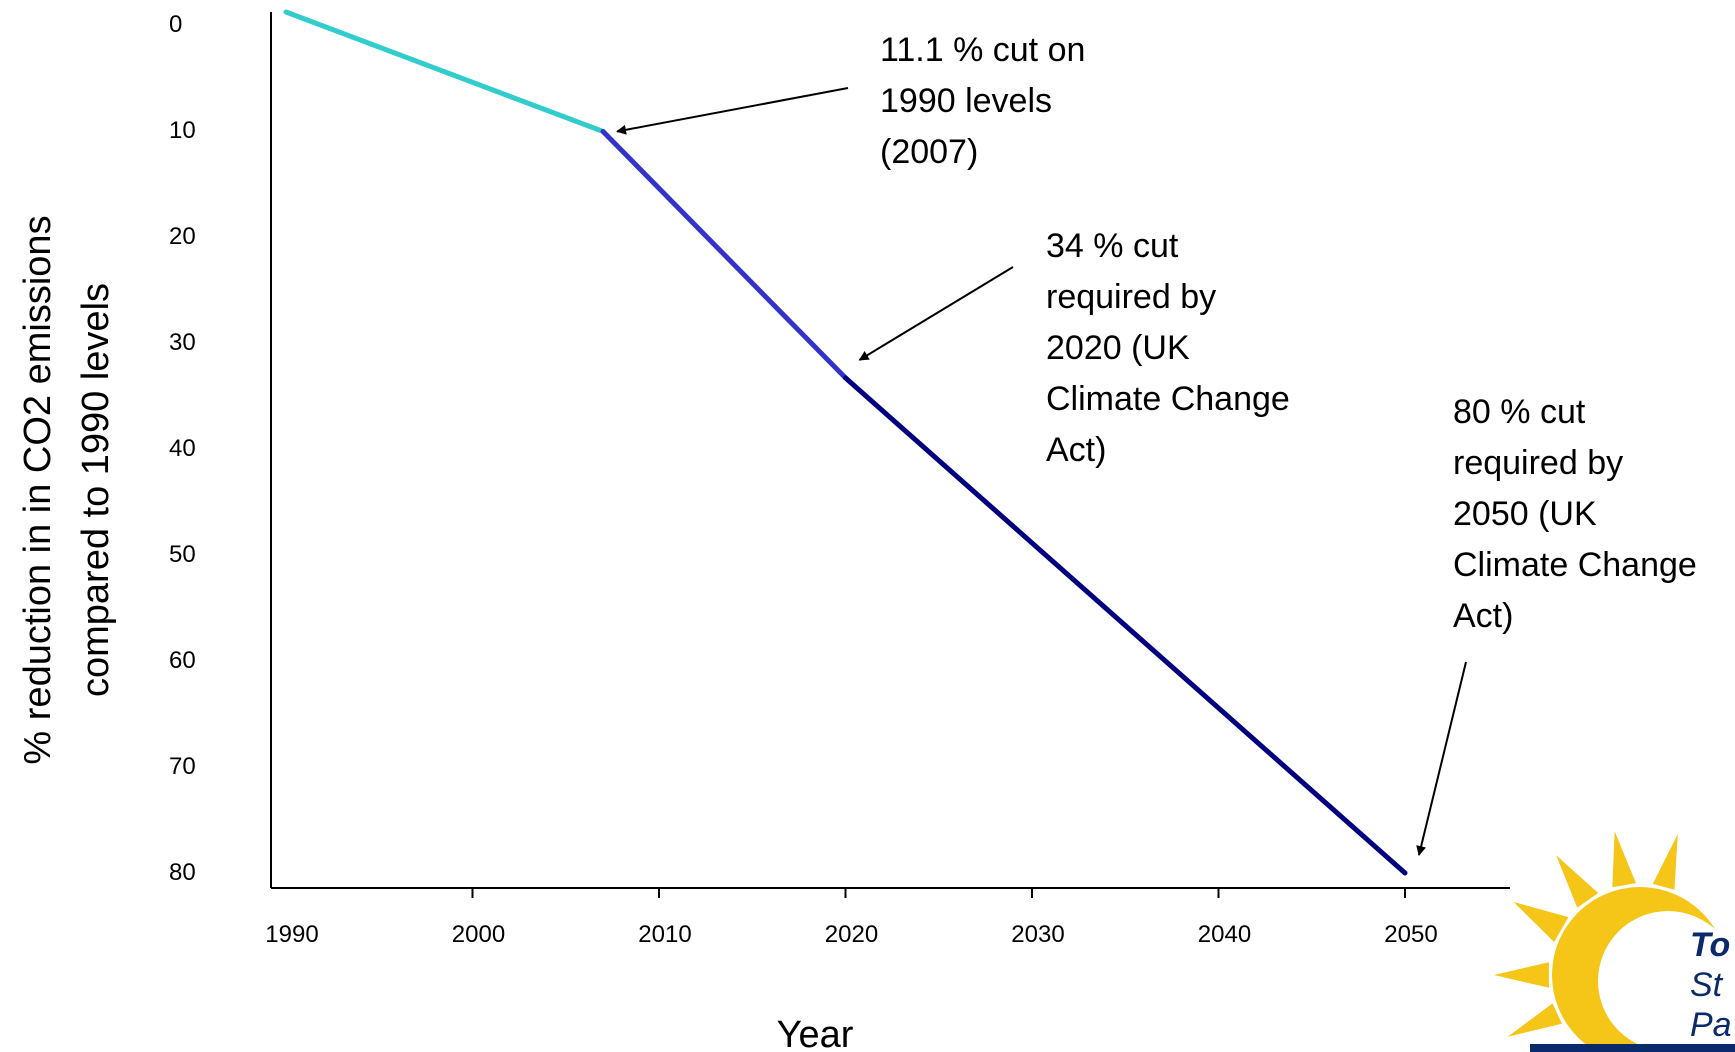  What do you see at coordinates (1224, 934) in the screenshot?
I see `x-tick-label: 2040` at bounding box center [1224, 934].